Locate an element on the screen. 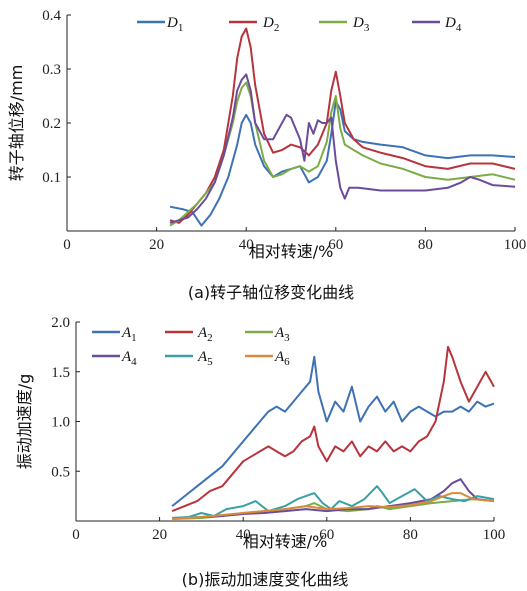 The height and width of the screenshot is (591, 527). chart-caption: (b)振动加速度变化曲线 is located at coordinates (265, 579).